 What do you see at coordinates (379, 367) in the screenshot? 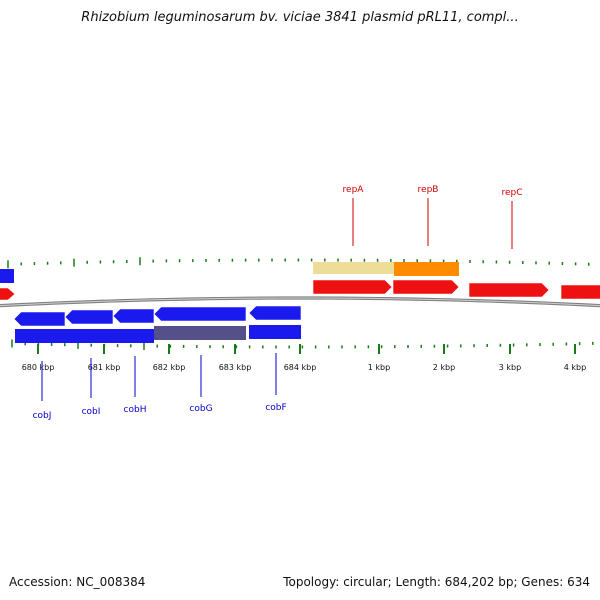
I see `tick-label: 1 kbp` at bounding box center [379, 367].